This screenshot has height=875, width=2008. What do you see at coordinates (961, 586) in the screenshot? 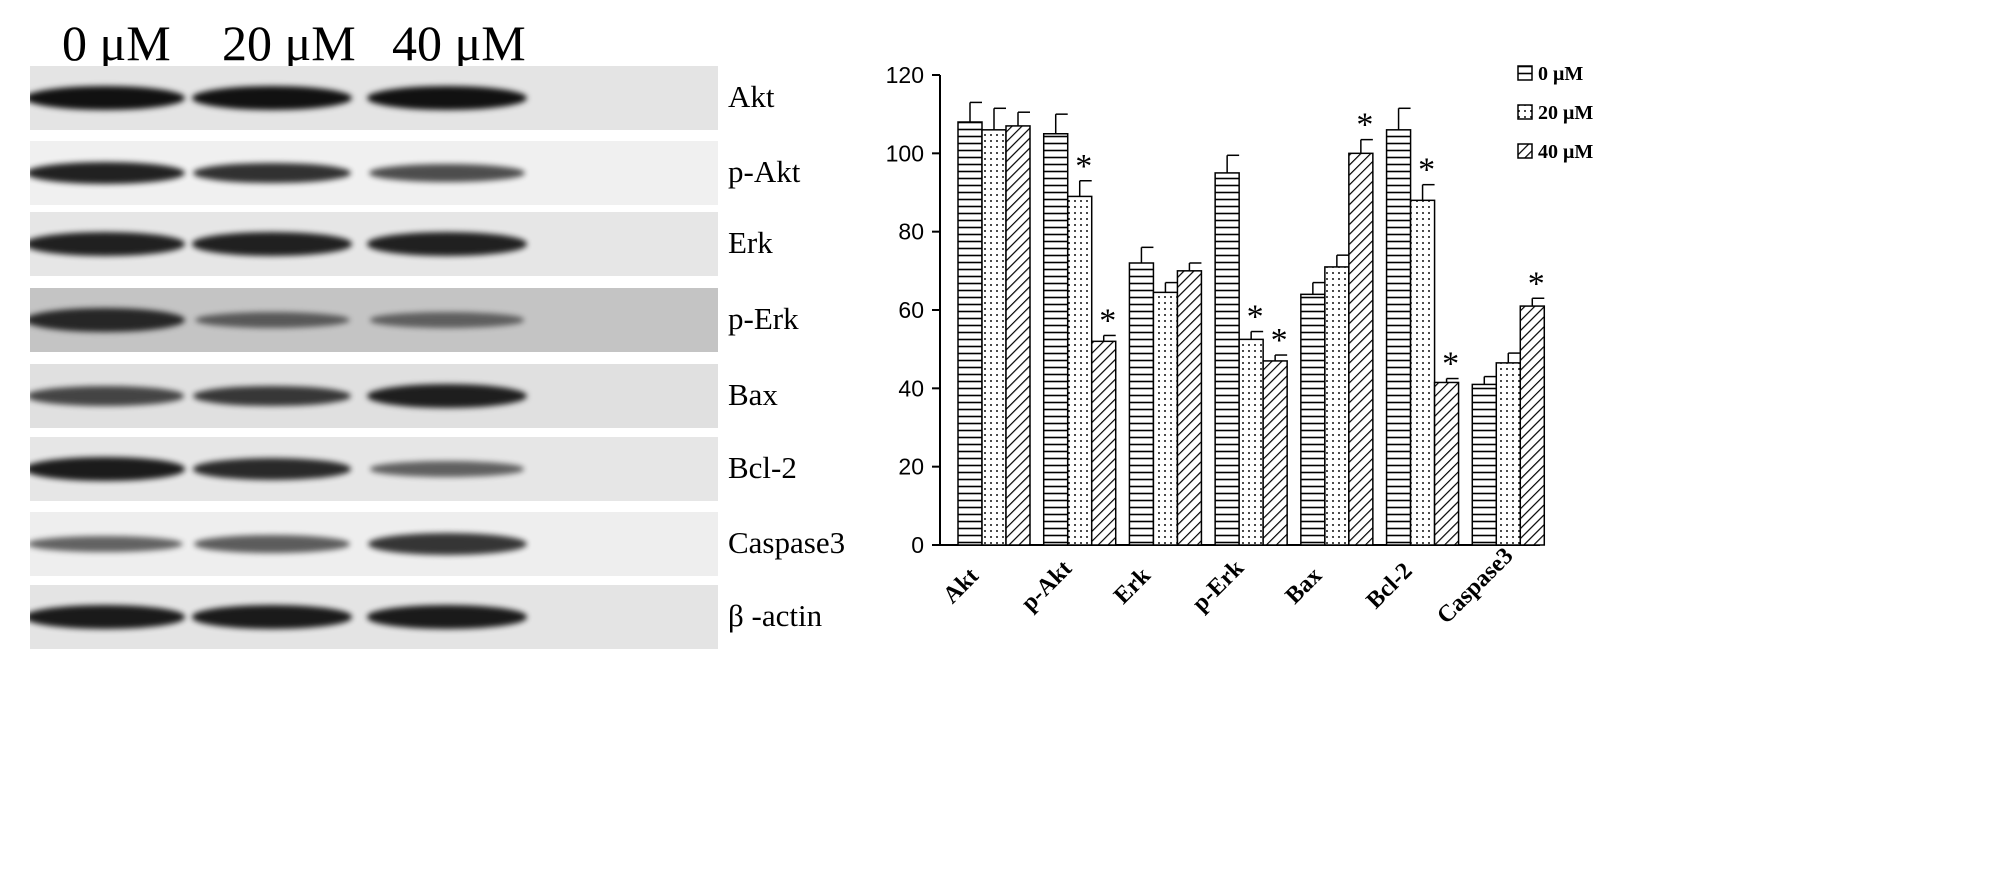
I see `x-tick-label: Akt` at bounding box center [961, 586].